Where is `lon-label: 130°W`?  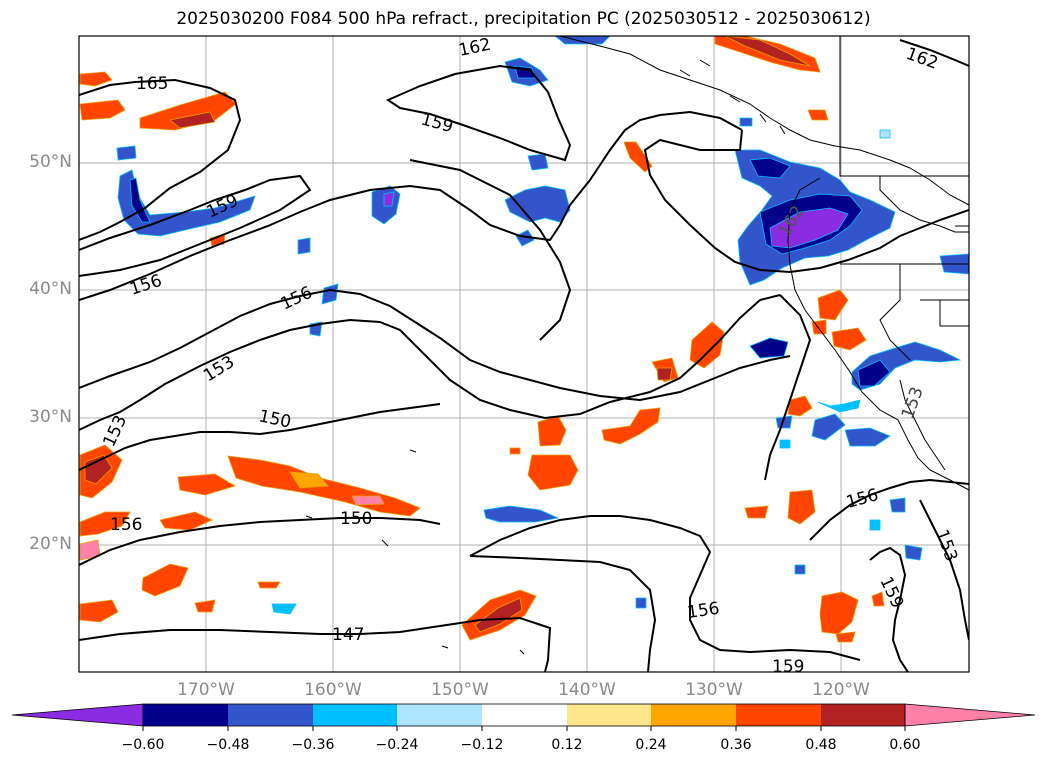
lon-label: 130°W is located at coordinates (714, 690).